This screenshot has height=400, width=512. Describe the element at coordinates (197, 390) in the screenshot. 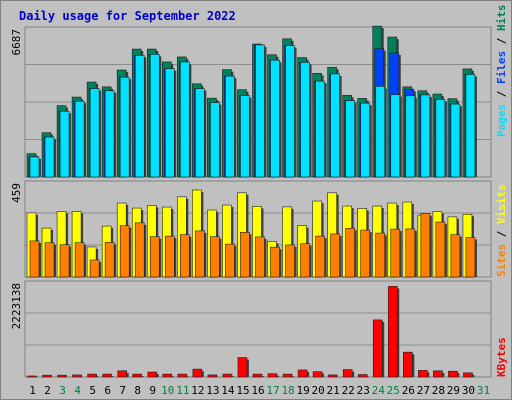

I see `day-label: 12` at that location.